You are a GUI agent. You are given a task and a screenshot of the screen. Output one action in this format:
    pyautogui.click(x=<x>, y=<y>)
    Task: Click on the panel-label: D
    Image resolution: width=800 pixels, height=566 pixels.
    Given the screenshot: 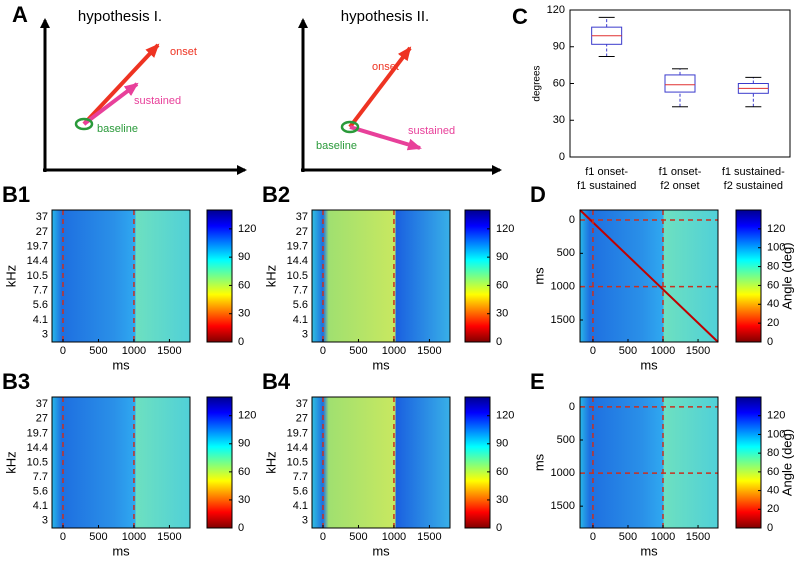 What is the action you would take?
    pyautogui.click(x=538, y=194)
    